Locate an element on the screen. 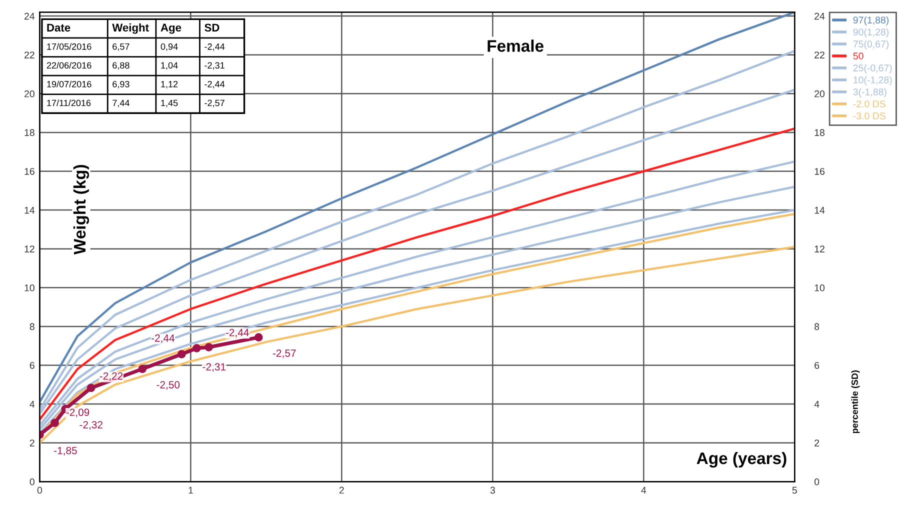  y2-tick-label: 14 is located at coordinates (819, 210).